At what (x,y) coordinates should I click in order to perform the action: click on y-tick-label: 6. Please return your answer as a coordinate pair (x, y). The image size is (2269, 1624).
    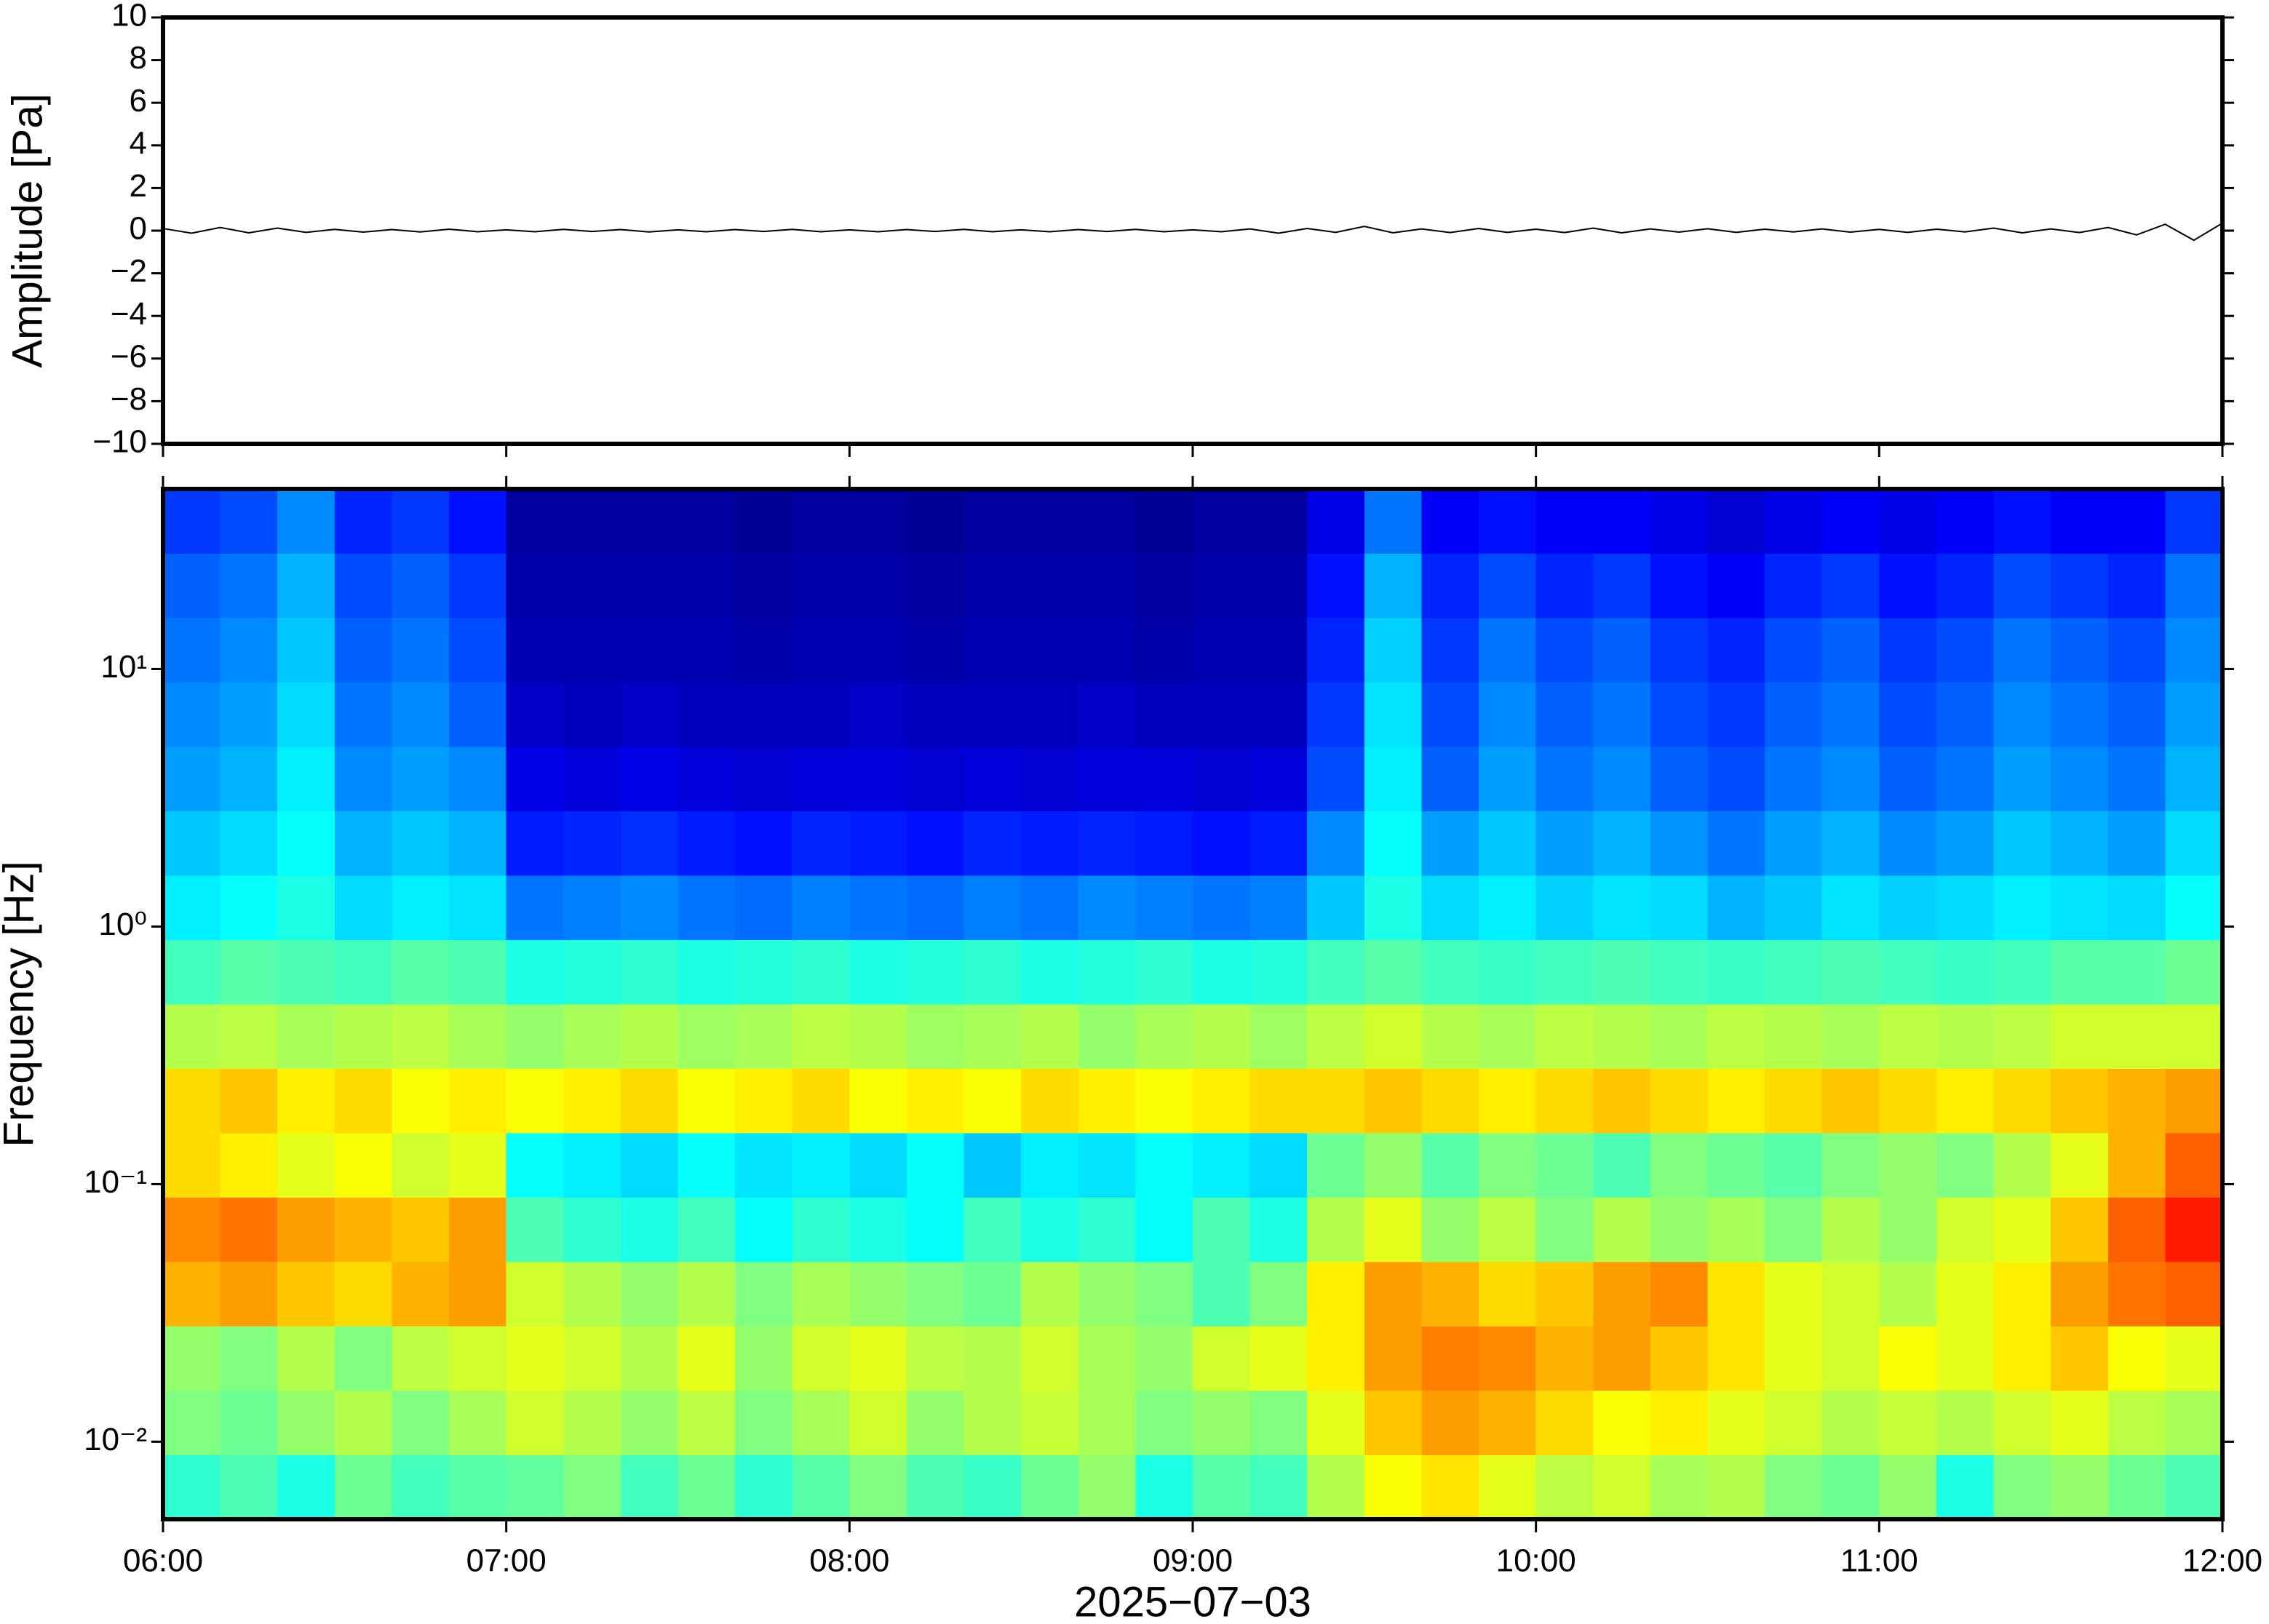
    Looking at the image, I should click on (138, 101).